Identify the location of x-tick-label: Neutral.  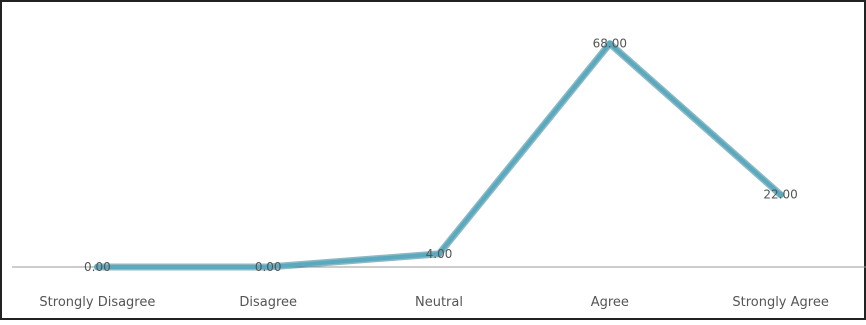
(439, 302).